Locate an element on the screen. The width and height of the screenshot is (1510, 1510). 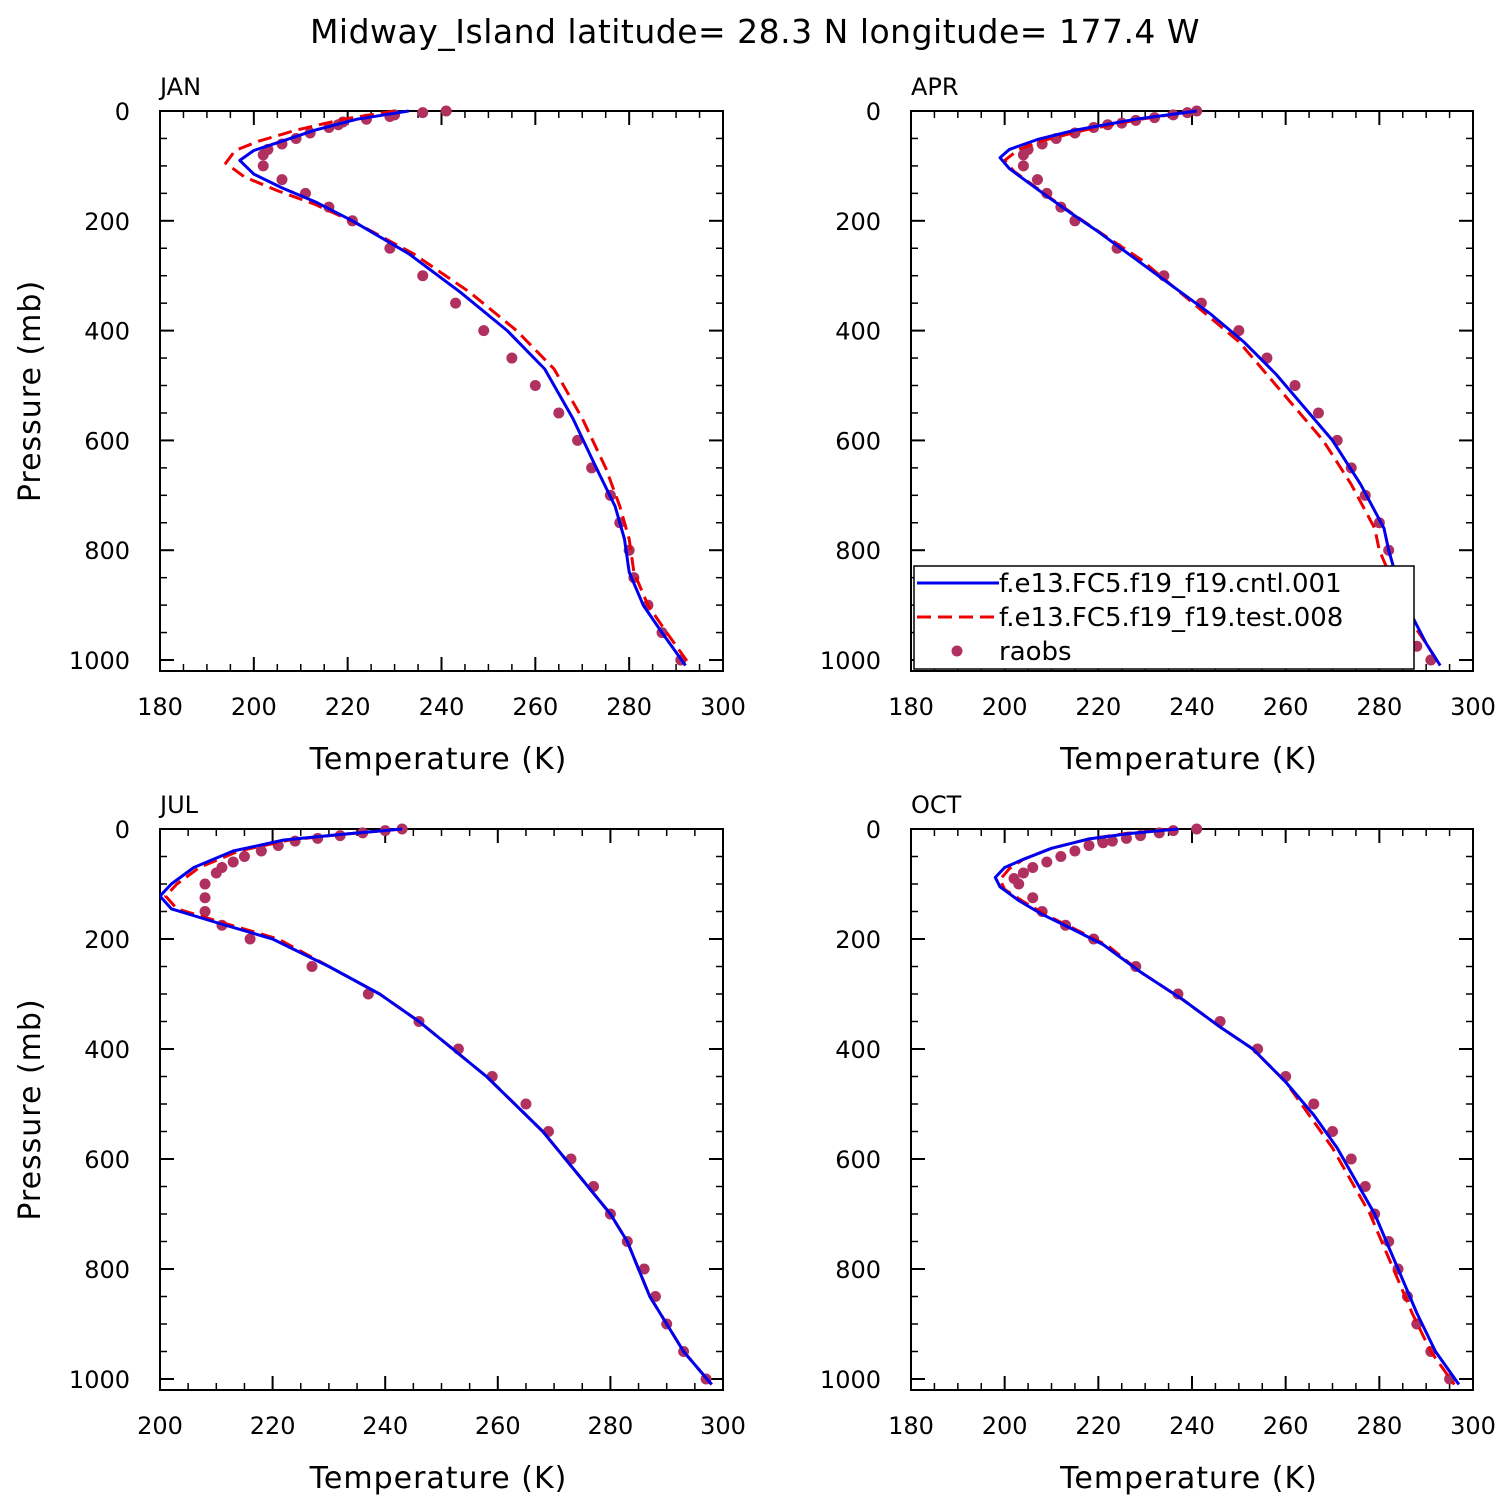
panel-label: JAN is located at coordinates (179, 87).